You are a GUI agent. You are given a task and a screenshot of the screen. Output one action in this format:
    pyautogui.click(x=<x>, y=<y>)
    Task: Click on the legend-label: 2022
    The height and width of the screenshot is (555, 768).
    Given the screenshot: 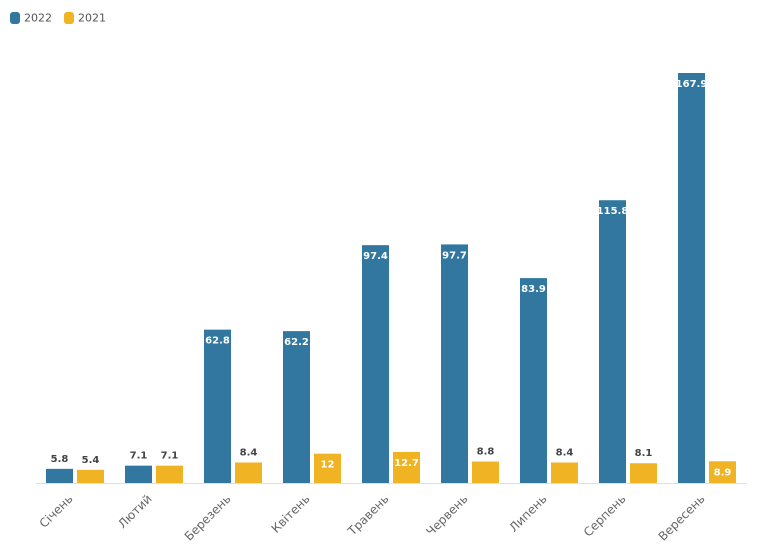 What is the action you would take?
    pyautogui.click(x=38, y=18)
    